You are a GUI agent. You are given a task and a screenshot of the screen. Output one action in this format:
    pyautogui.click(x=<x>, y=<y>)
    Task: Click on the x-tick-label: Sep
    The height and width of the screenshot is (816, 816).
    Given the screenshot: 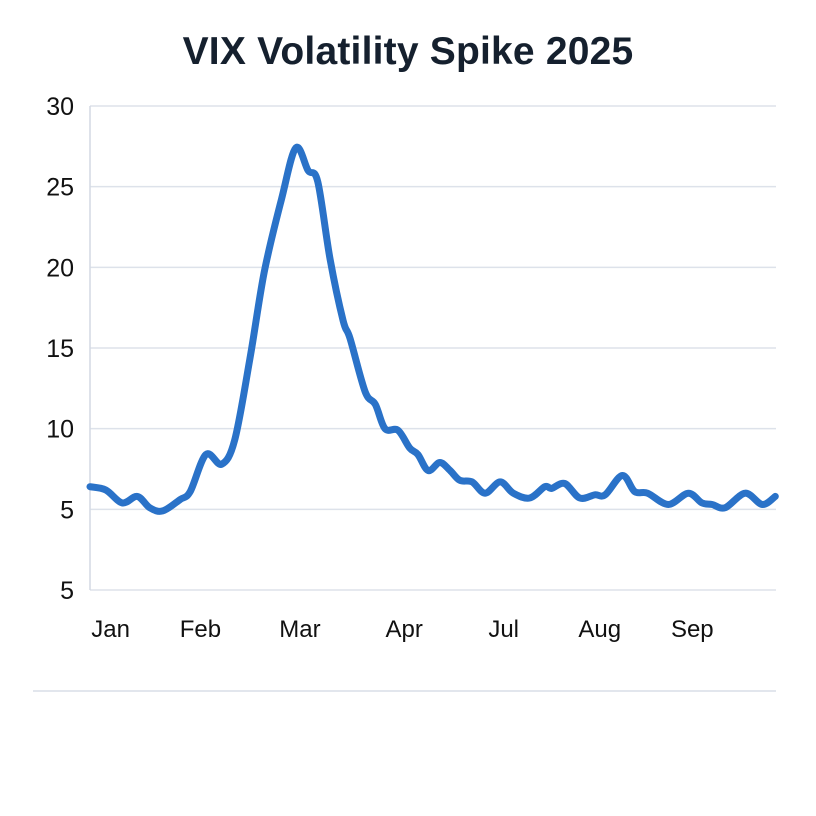 What is the action you would take?
    pyautogui.click(x=692, y=629)
    